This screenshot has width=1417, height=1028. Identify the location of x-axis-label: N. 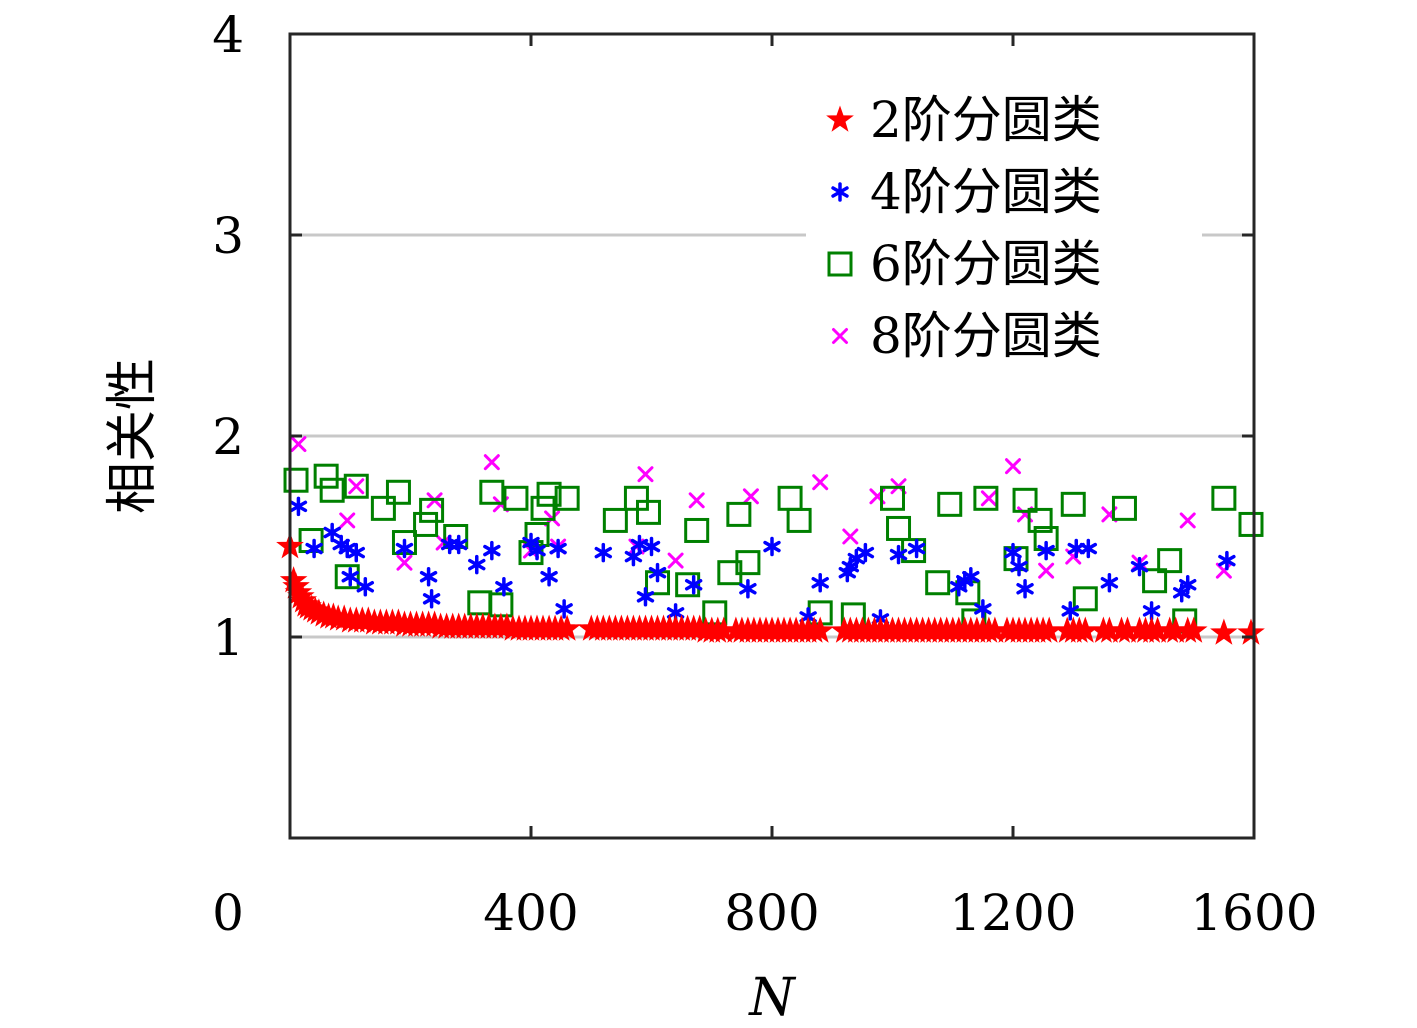
(771, 998).